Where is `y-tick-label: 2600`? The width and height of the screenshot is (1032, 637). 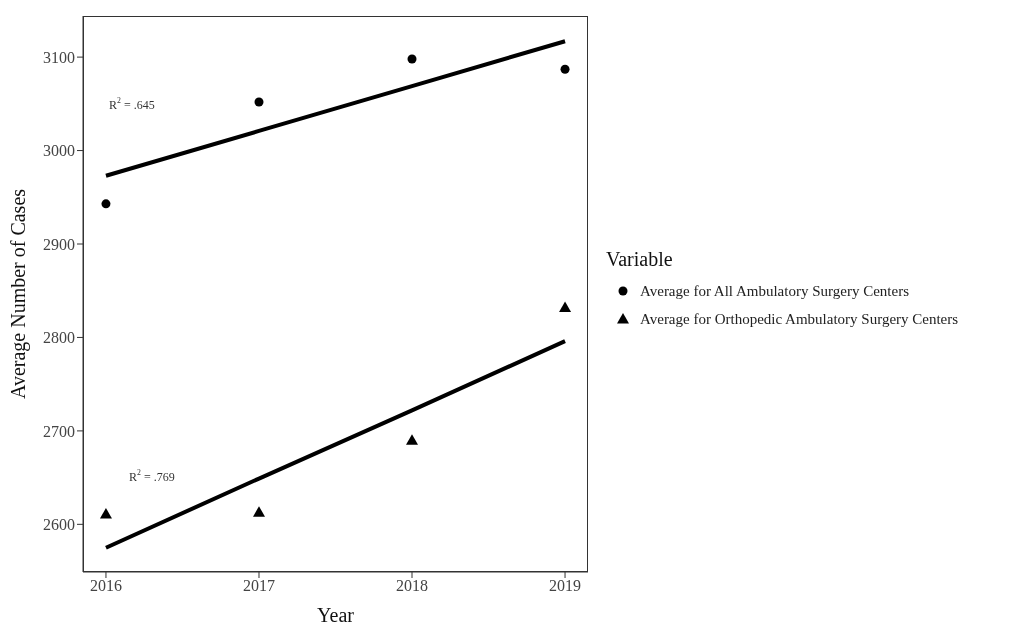
y-tick-label: 2600 is located at coordinates (59, 525).